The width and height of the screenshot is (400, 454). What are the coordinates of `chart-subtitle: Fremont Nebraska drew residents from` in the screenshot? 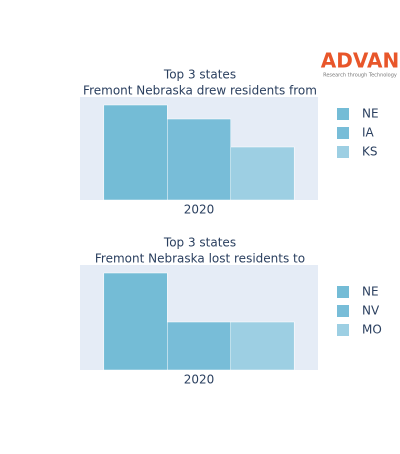 It's located at (200, 91).